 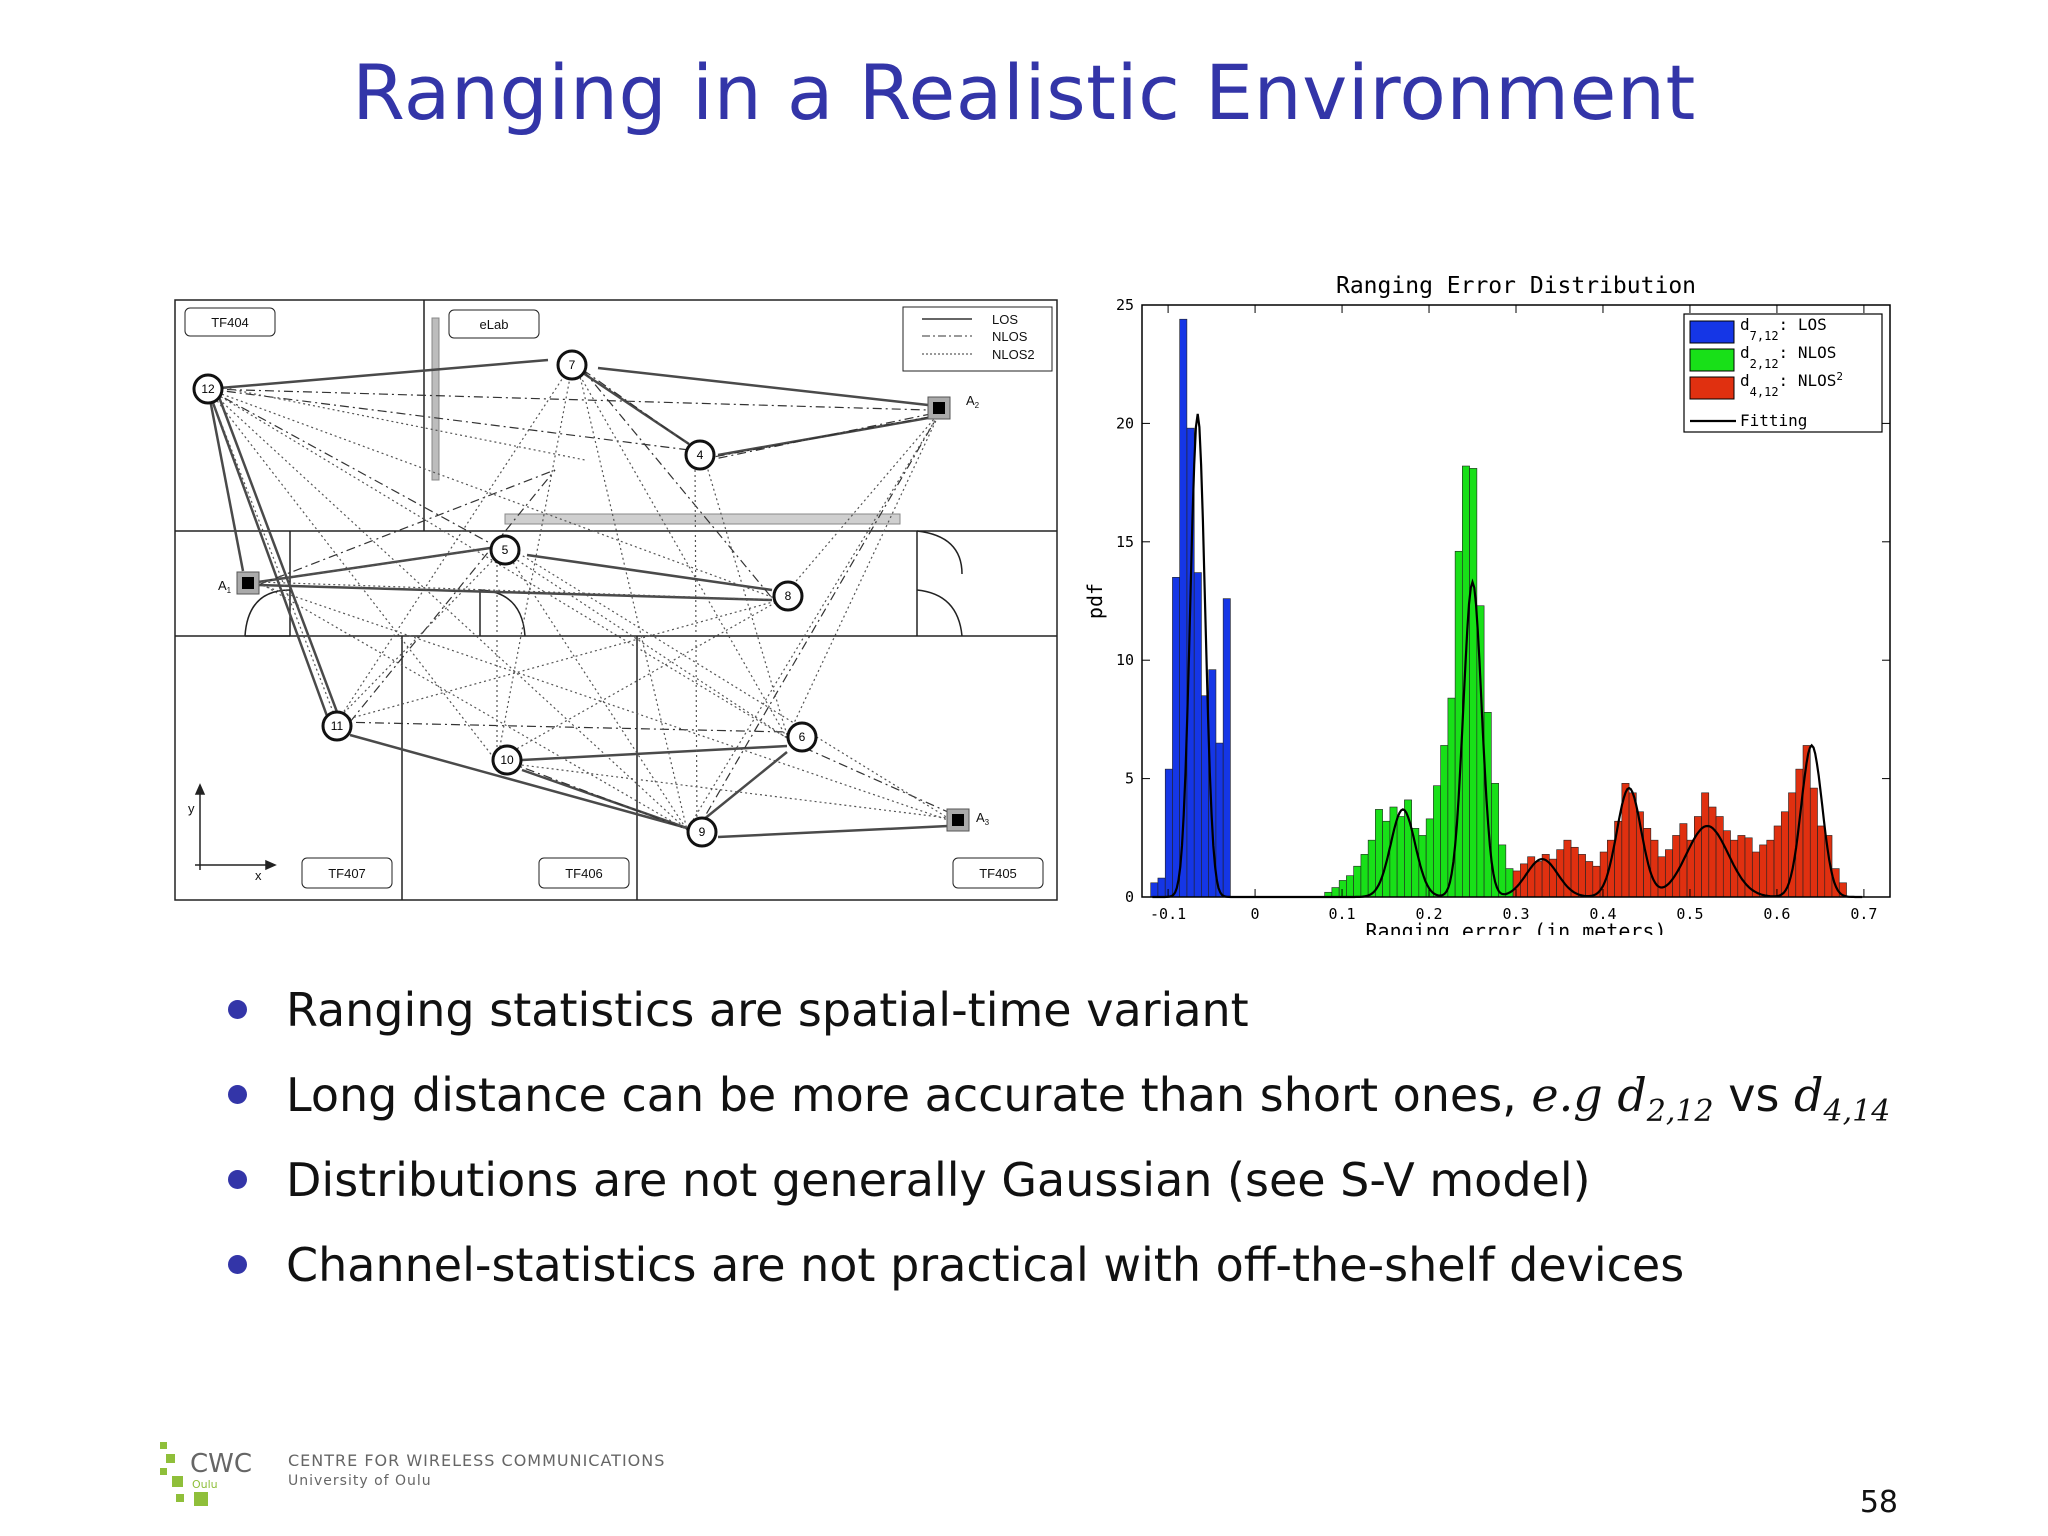 What do you see at coordinates (1341, 914) in the screenshot?
I see `x-tick-label: 0.1` at bounding box center [1341, 914].